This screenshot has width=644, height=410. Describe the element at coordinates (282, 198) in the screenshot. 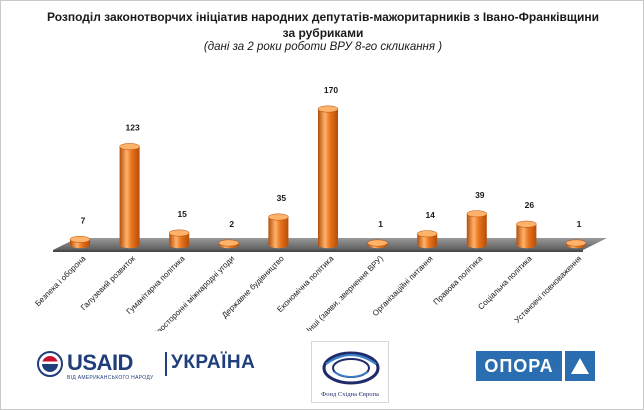

I see `data-label: 35` at that location.